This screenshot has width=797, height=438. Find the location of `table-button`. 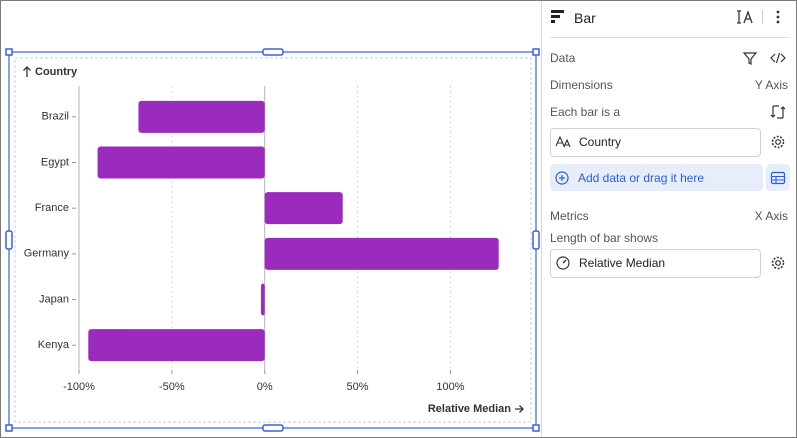

table-button is located at coordinates (778, 177).